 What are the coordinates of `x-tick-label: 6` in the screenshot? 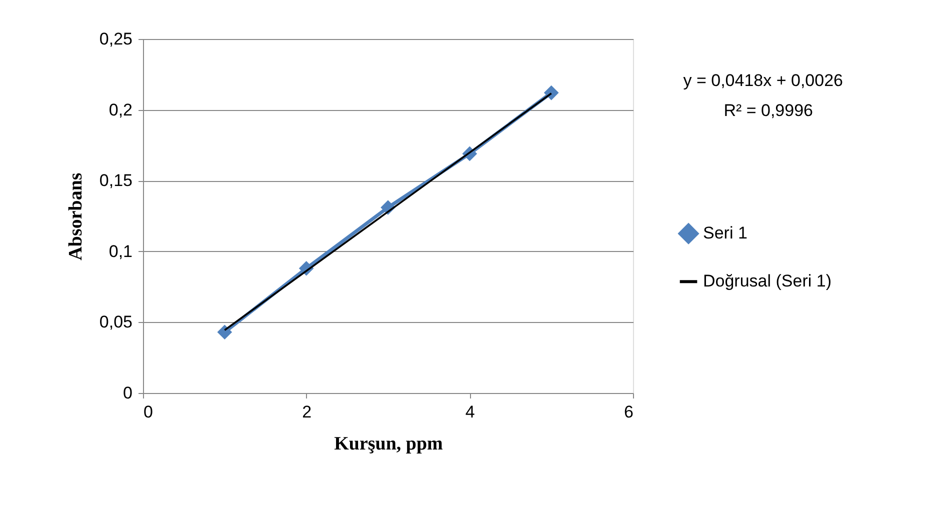 It's located at (629, 412).